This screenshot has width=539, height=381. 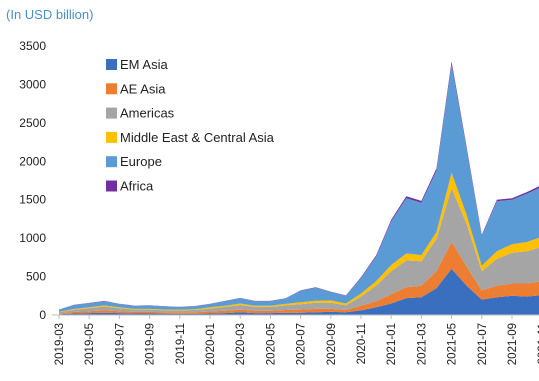 What do you see at coordinates (422, 344) in the screenshot?
I see `x-tick-label: 2021-03` at bounding box center [422, 344].